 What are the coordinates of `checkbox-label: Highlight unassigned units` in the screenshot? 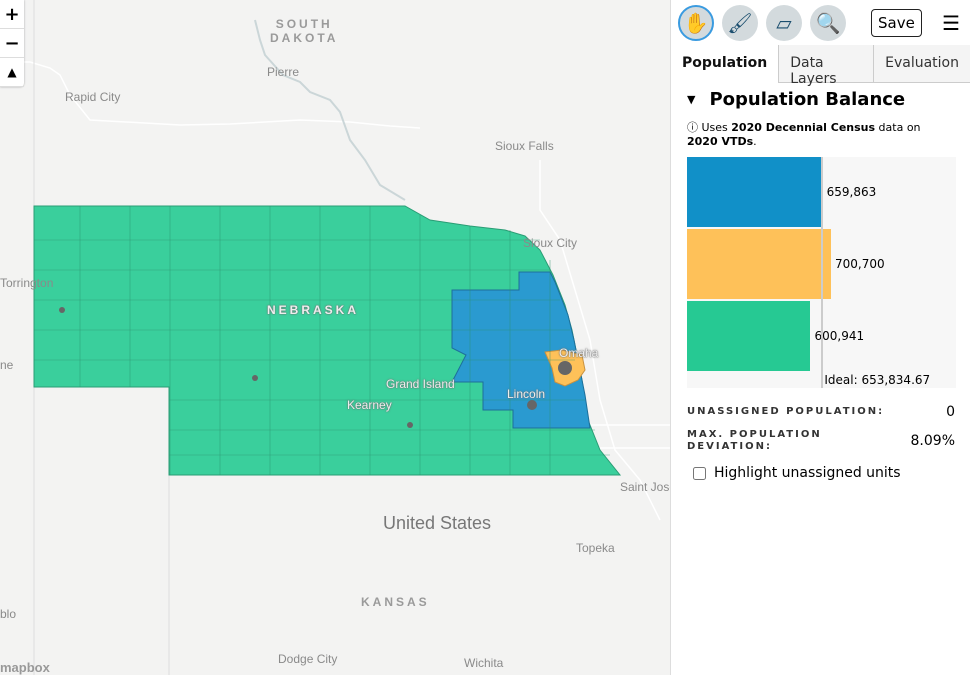 It's located at (807, 473).